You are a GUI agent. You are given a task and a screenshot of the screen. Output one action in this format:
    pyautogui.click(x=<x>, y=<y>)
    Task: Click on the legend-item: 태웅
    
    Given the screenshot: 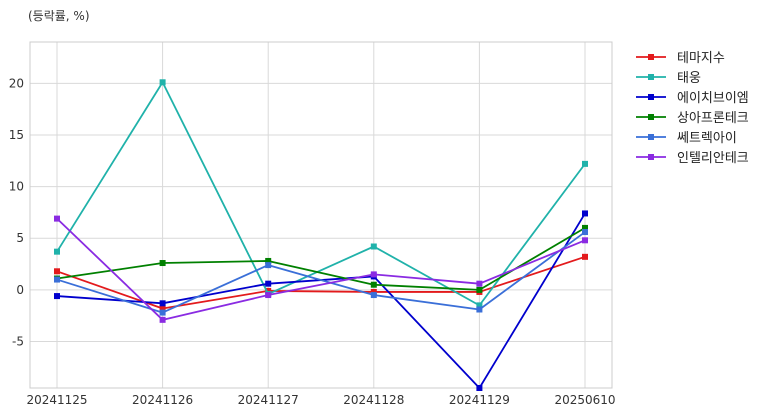 What is the action you would take?
    pyautogui.click(x=668, y=78)
    